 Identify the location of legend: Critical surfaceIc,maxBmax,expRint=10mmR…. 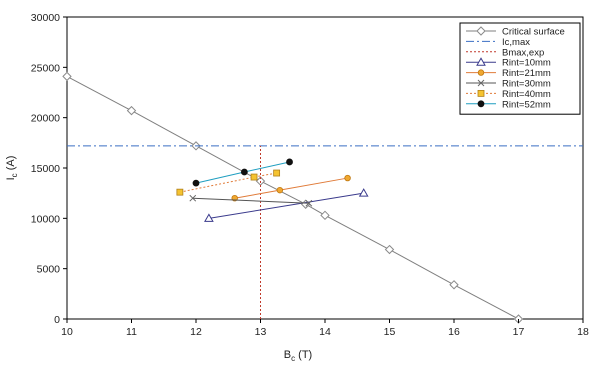
(520, 68).